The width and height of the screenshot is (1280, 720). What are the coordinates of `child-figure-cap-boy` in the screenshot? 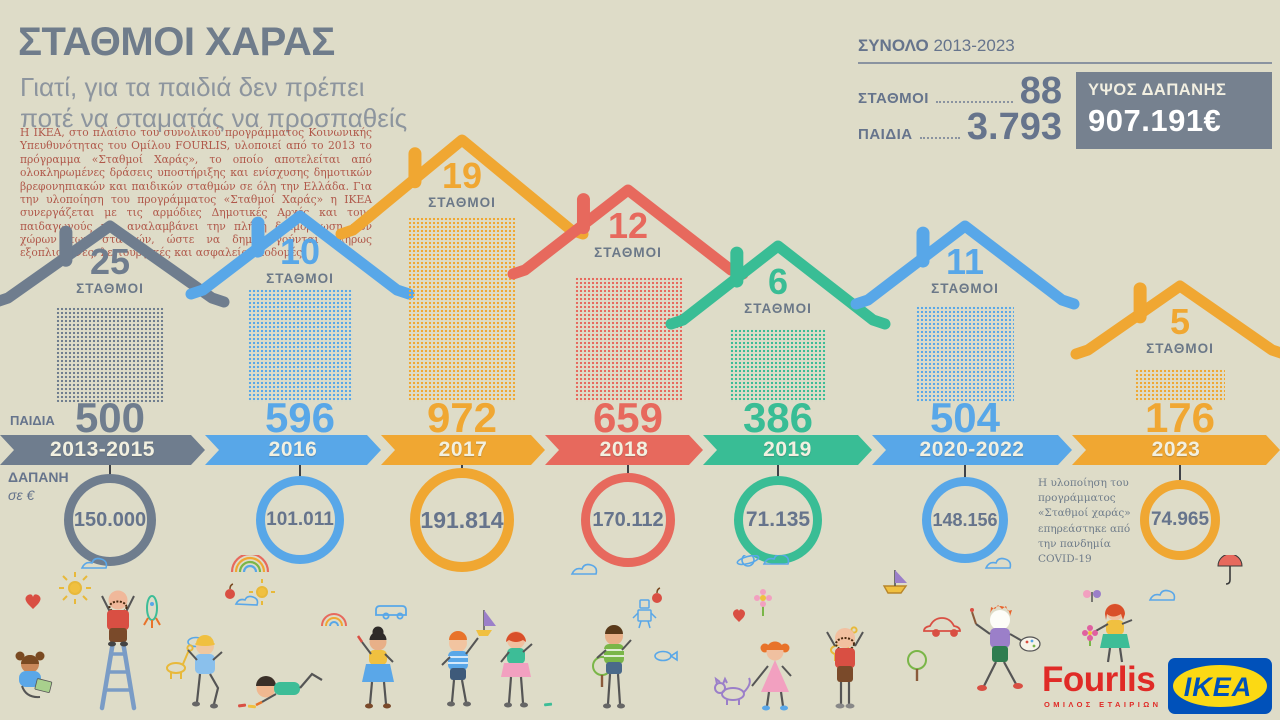 It's located at (205, 672).